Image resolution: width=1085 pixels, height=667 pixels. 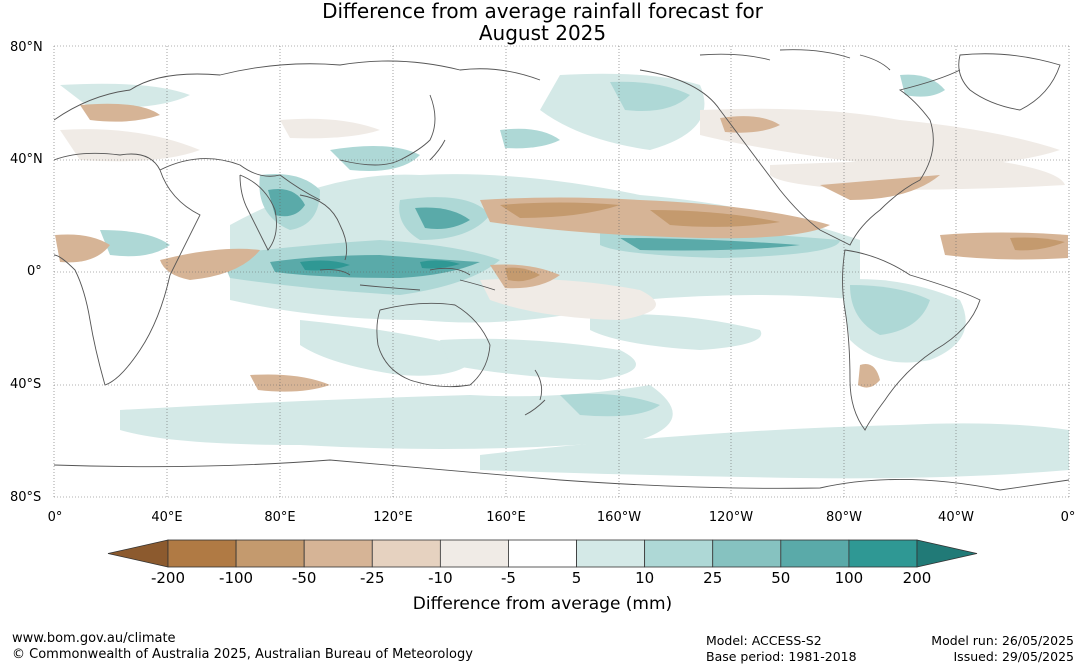 I want to click on lon-label-80w: 80°W, so click(x=844, y=517).